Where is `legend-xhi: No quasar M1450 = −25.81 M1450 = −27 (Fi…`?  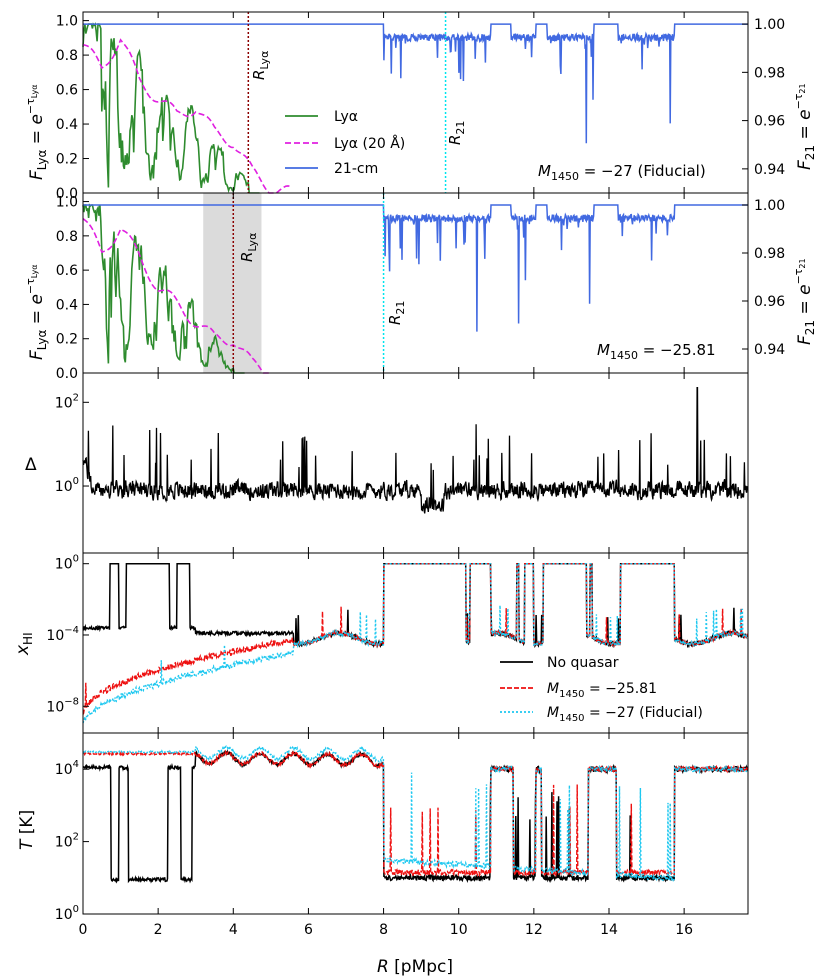
legend-xhi: No quasar M1450 = −25.81 M1450 = −27 (Fi… is located at coordinates (613, 687).